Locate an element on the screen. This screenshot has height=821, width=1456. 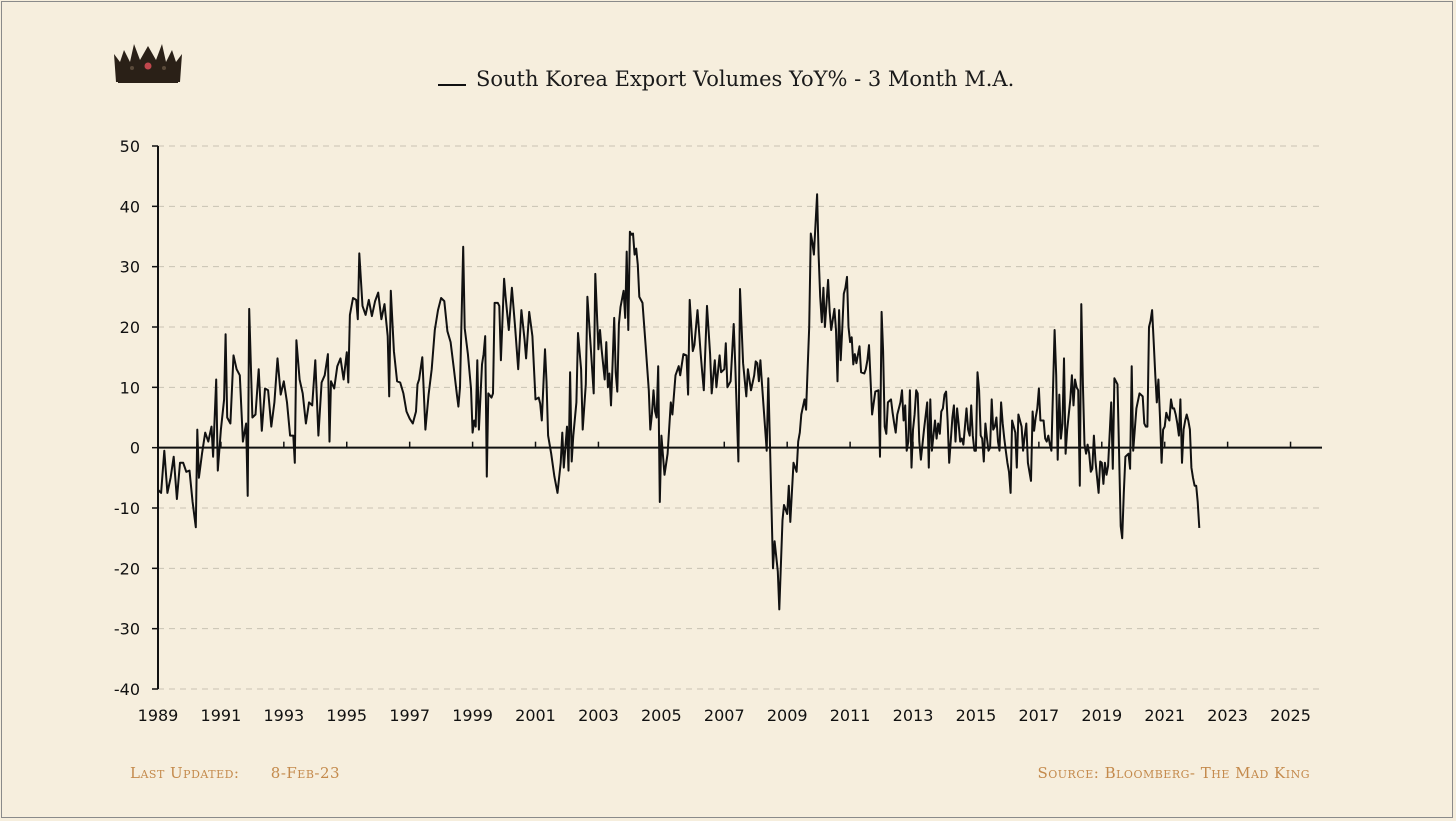
x-tick-label: 1995 is located at coordinates (346, 715).